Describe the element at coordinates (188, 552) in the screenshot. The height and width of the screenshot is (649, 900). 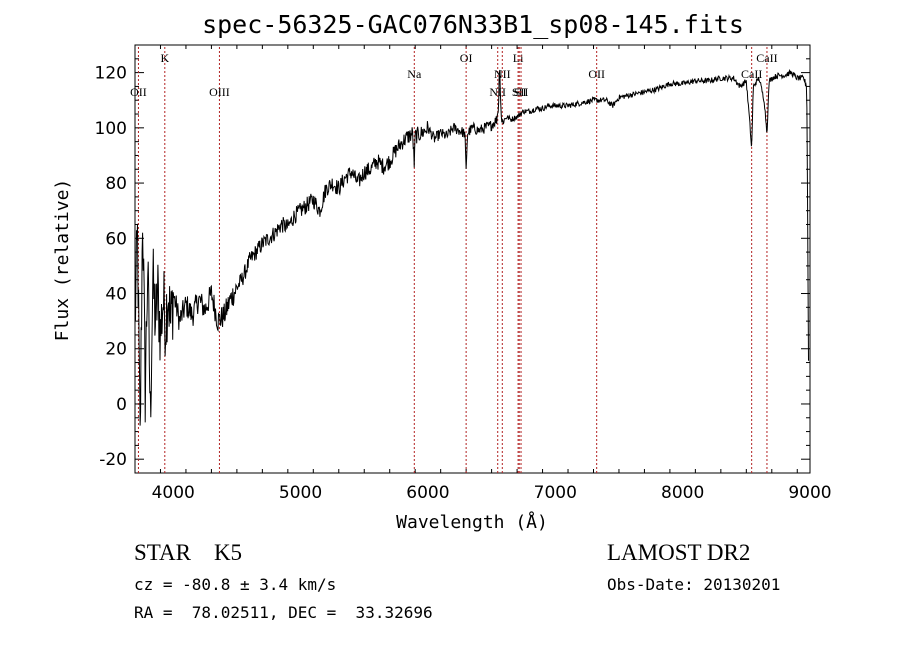
I see `object-class: STAR K5` at that location.